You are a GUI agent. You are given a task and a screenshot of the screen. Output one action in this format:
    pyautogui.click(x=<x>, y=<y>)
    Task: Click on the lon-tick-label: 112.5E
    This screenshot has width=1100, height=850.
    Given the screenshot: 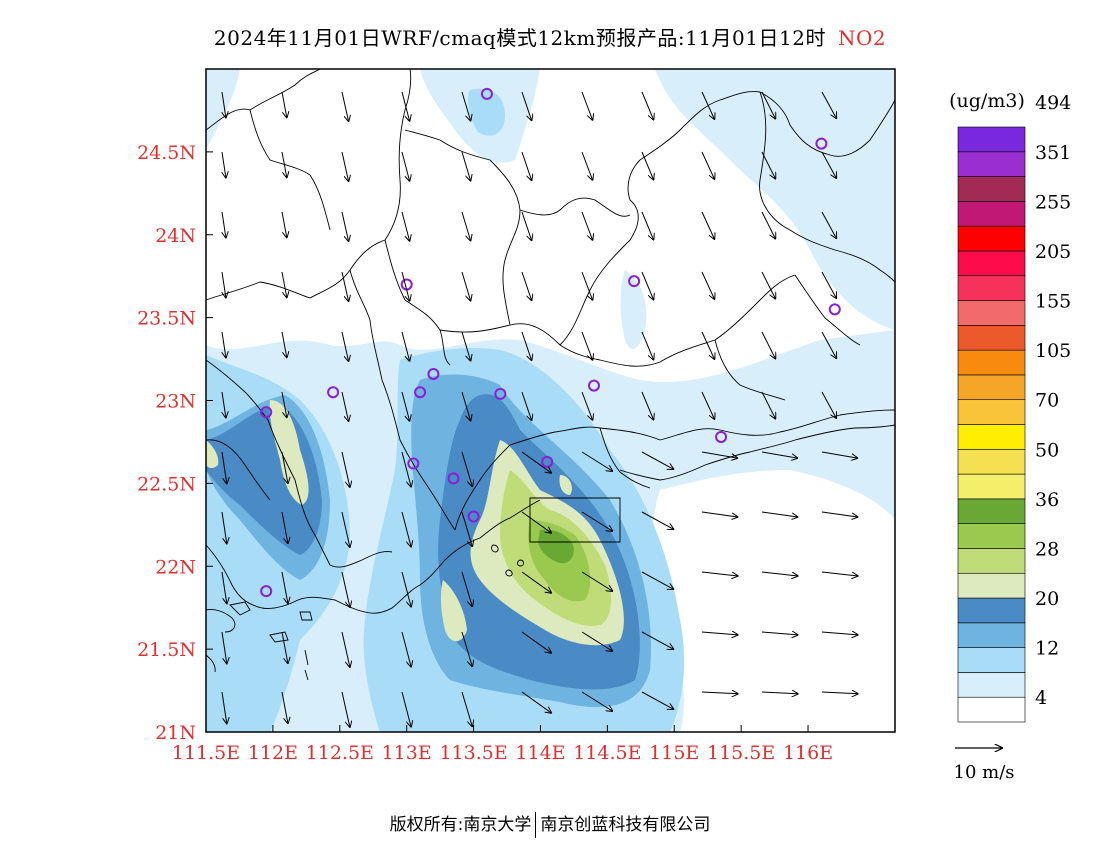 What is the action you would take?
    pyautogui.click(x=340, y=753)
    